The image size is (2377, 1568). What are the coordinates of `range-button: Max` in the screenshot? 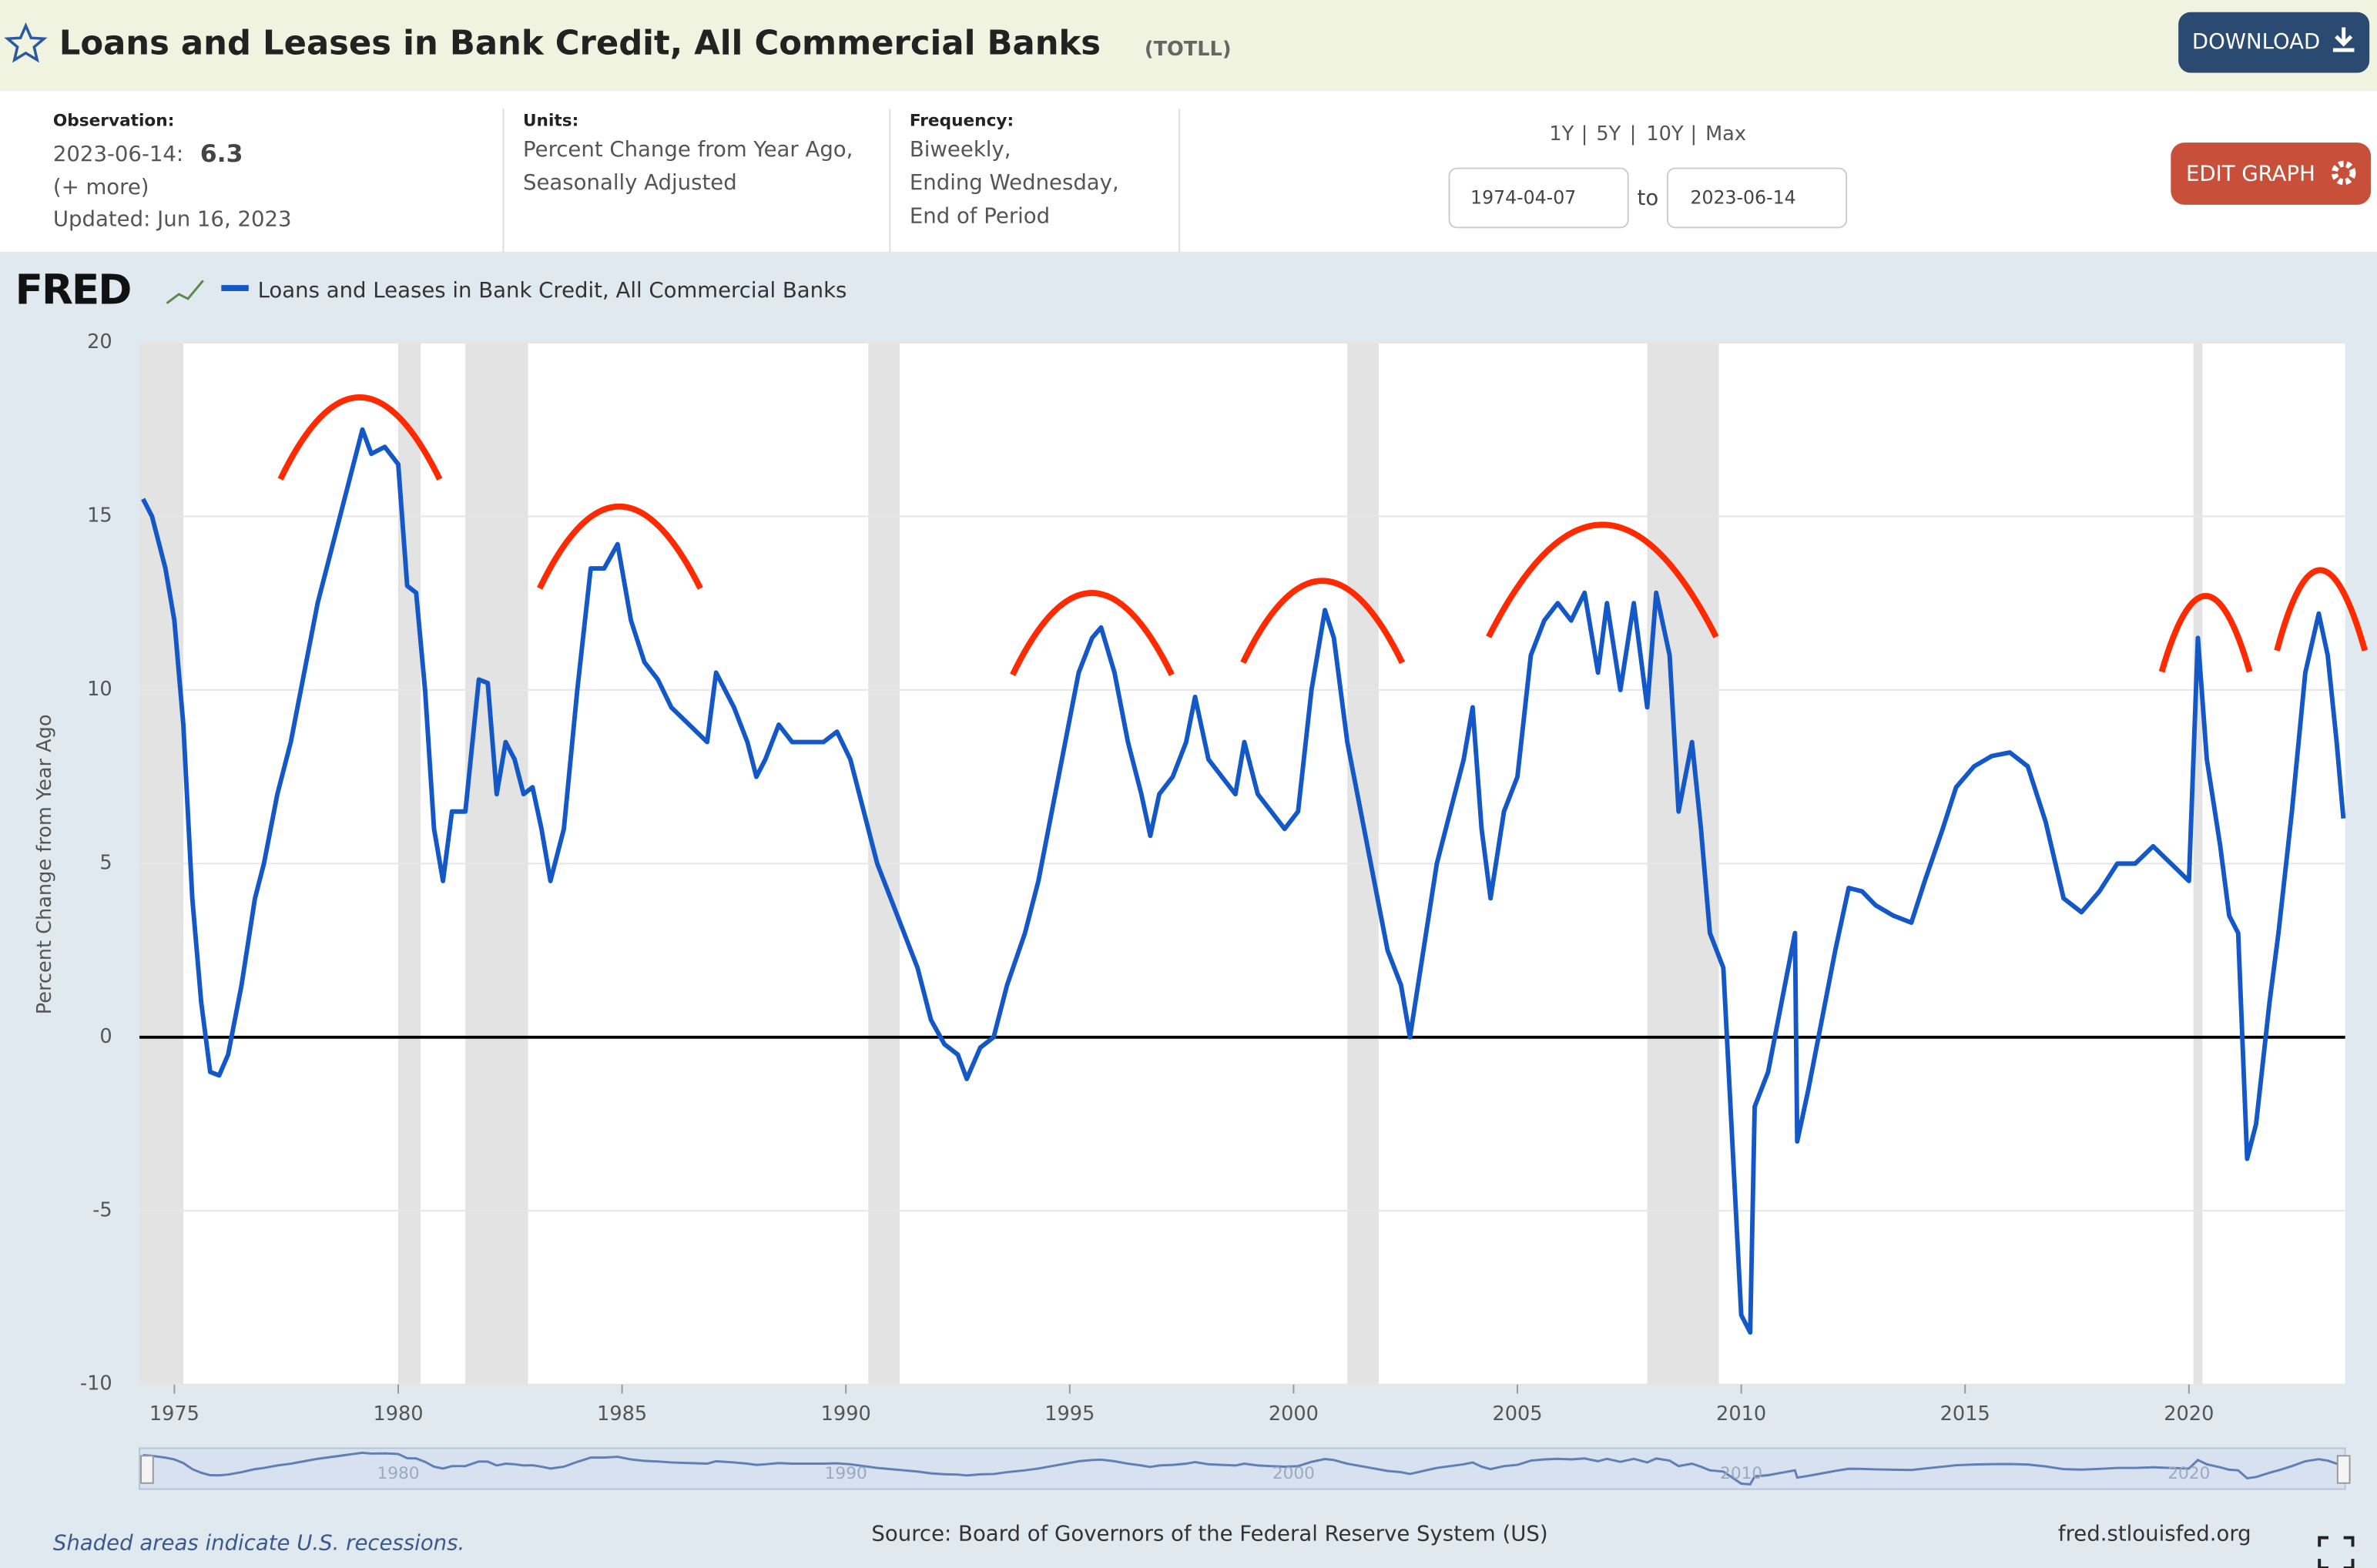 It's located at (1725, 134).